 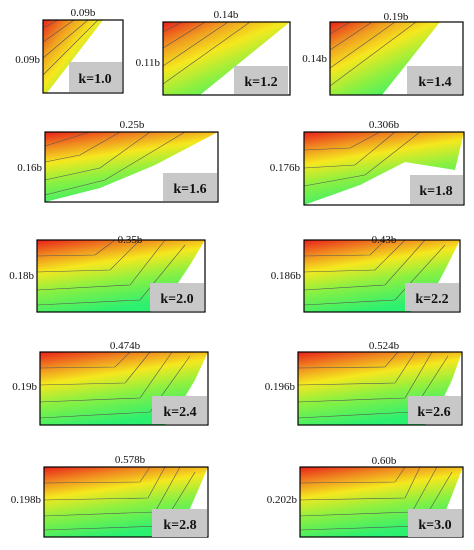 I want to click on height-label: 0.11b, so click(x=148, y=63).